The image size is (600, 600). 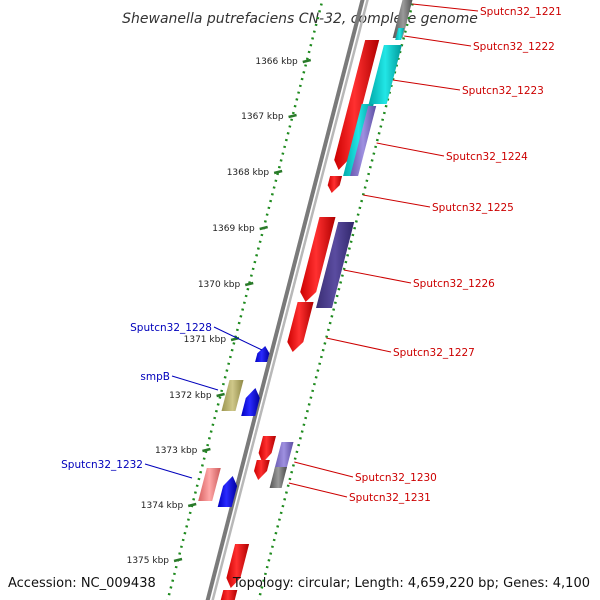 What do you see at coordinates (503, 91) in the screenshot?
I see `gene-label-forward: Sputcn32_1223` at bounding box center [503, 91].